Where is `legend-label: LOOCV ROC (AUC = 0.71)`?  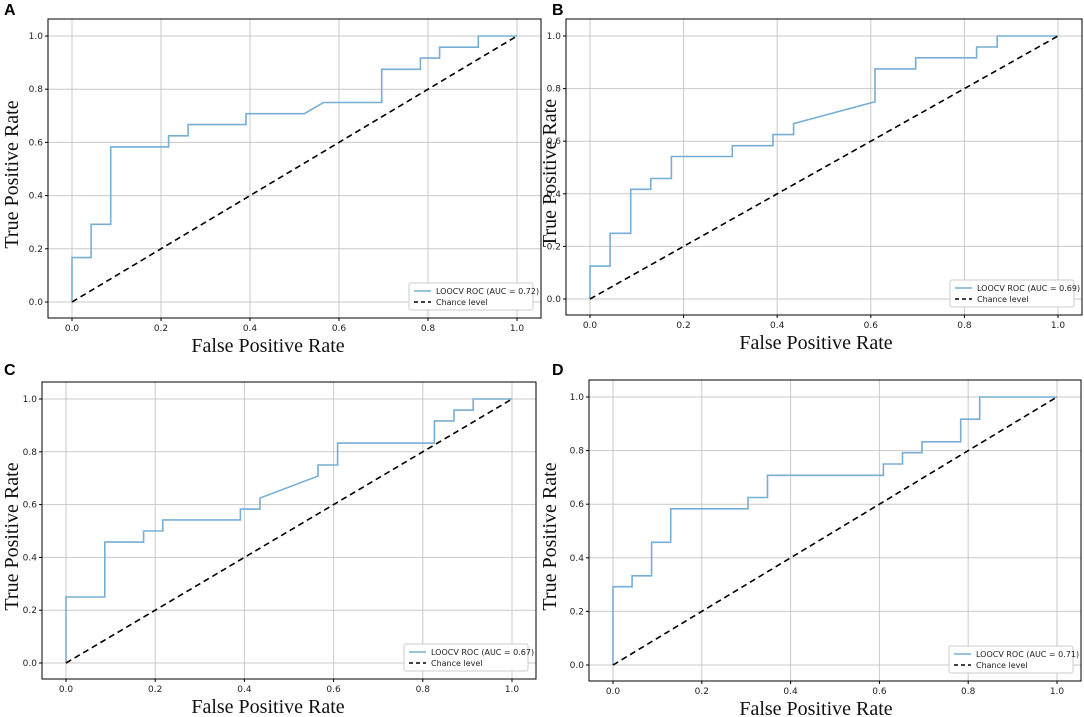
legend-label: LOOCV ROC (AUC = 0.71) is located at coordinates (1027, 654).